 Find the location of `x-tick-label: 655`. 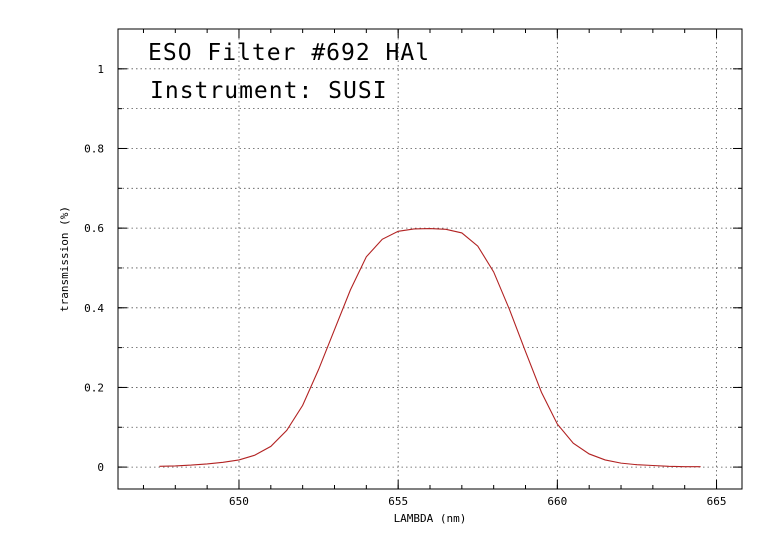

x-tick-label: 655 is located at coordinates (398, 501).